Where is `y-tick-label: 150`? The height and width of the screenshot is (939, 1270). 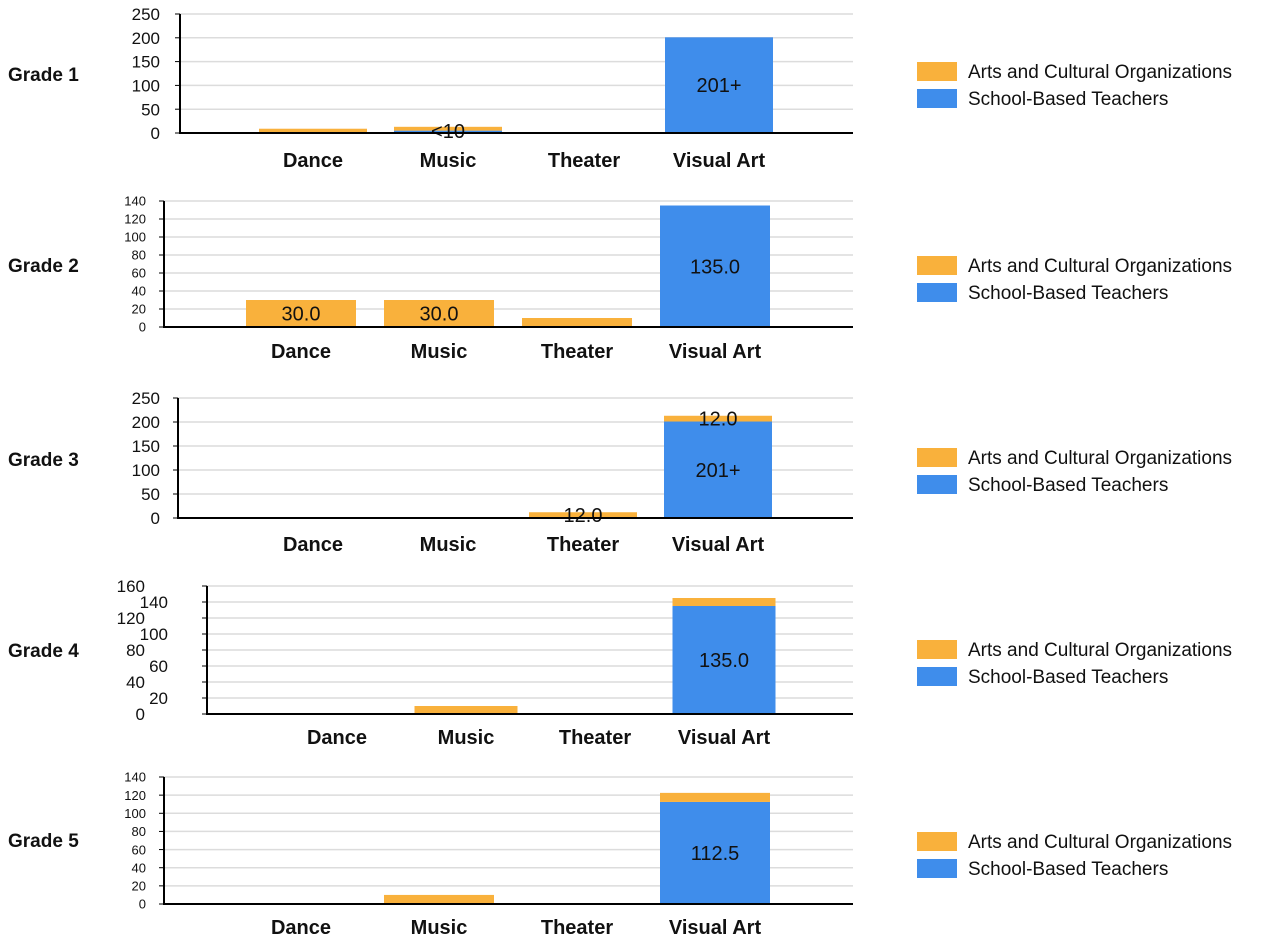
y-tick-label: 150 is located at coordinates (146, 62).